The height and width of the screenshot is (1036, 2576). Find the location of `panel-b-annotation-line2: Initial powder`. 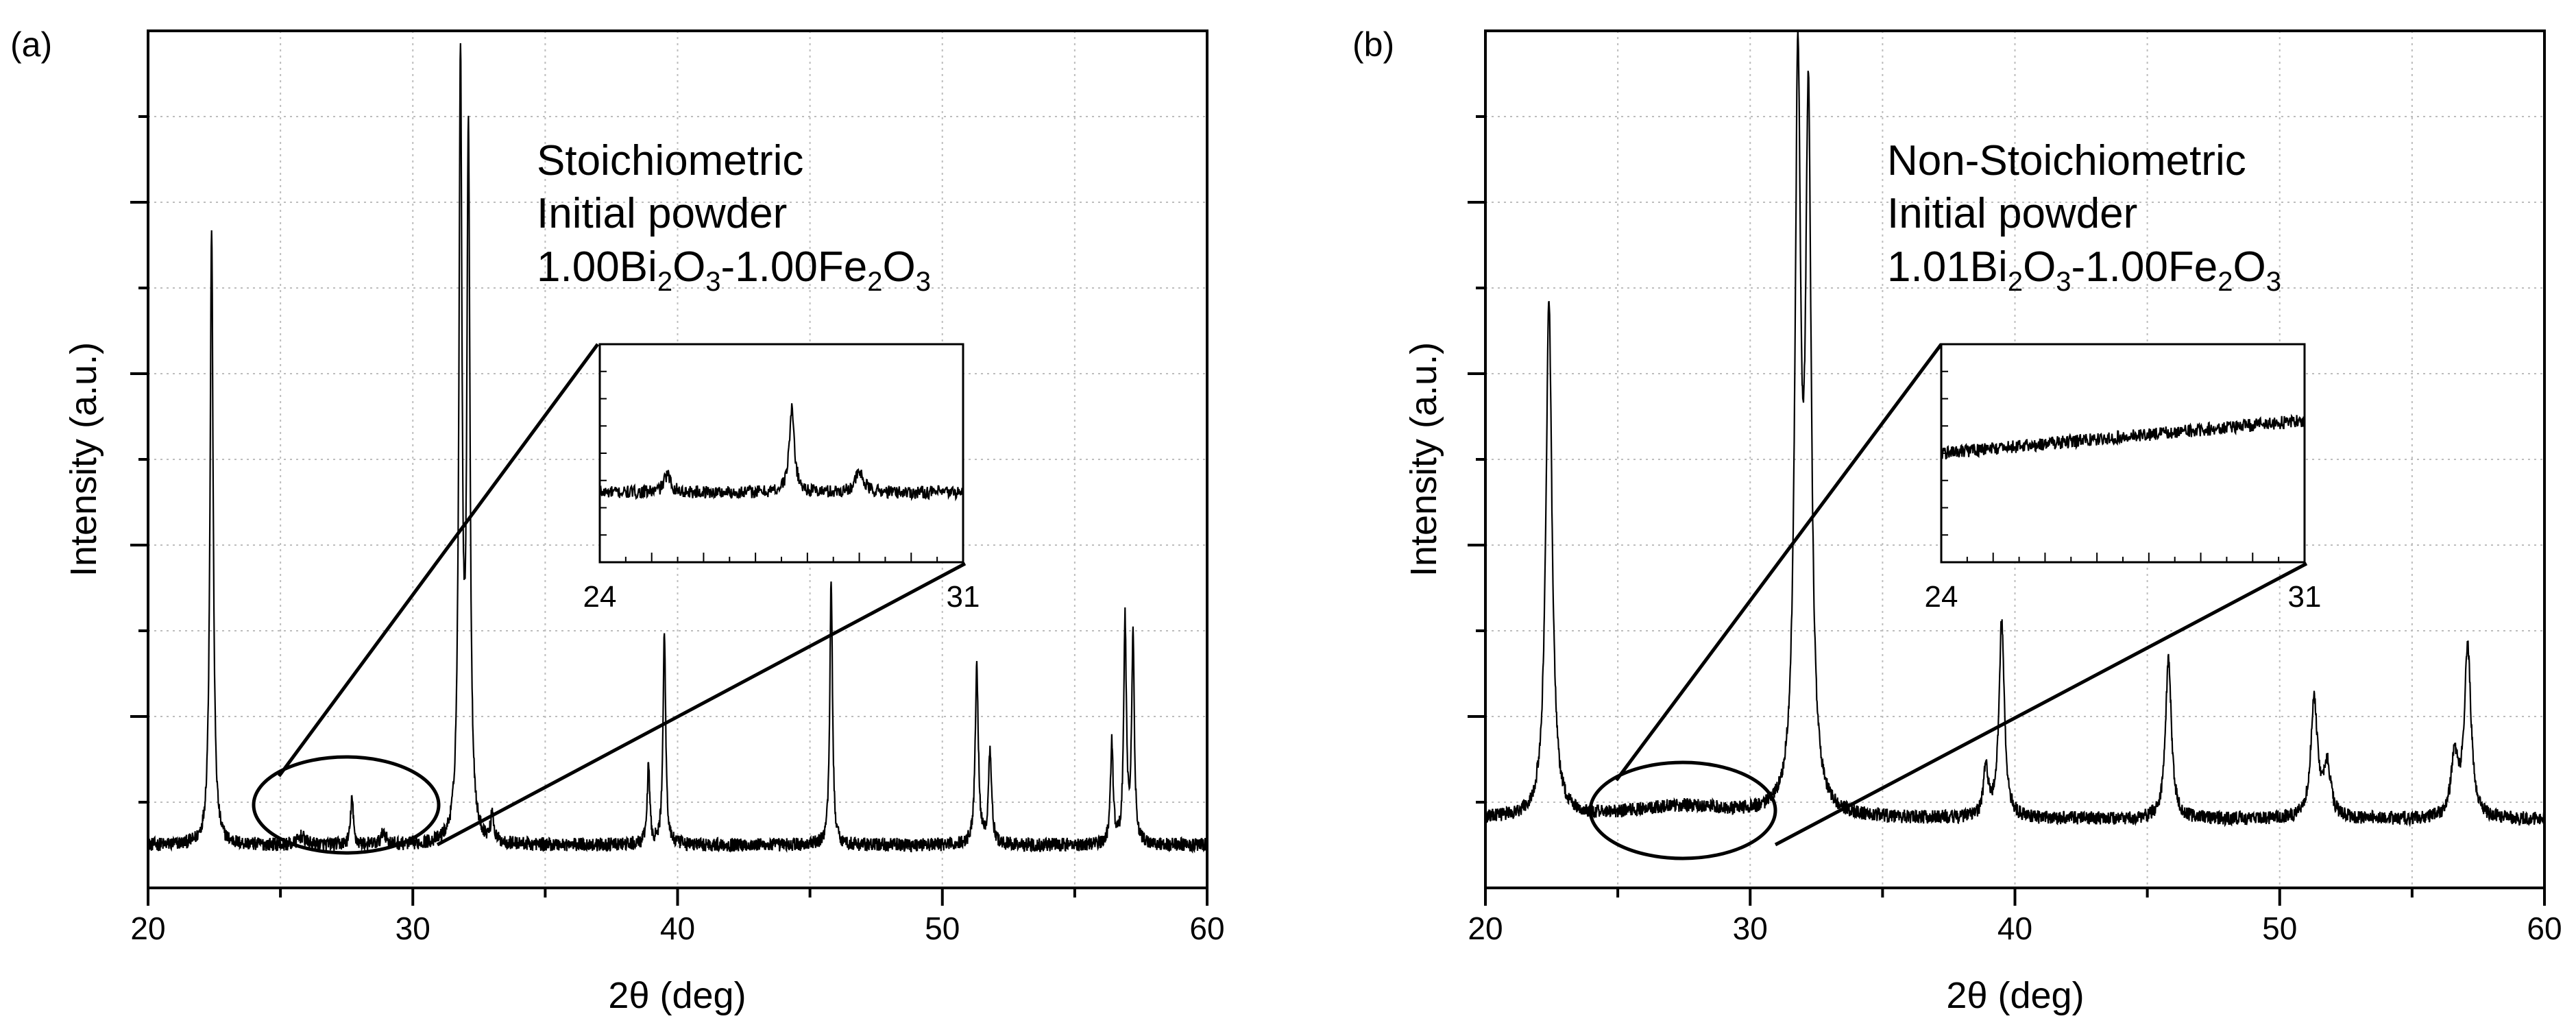

panel-b-annotation-line2: Initial powder is located at coordinates (2012, 214).